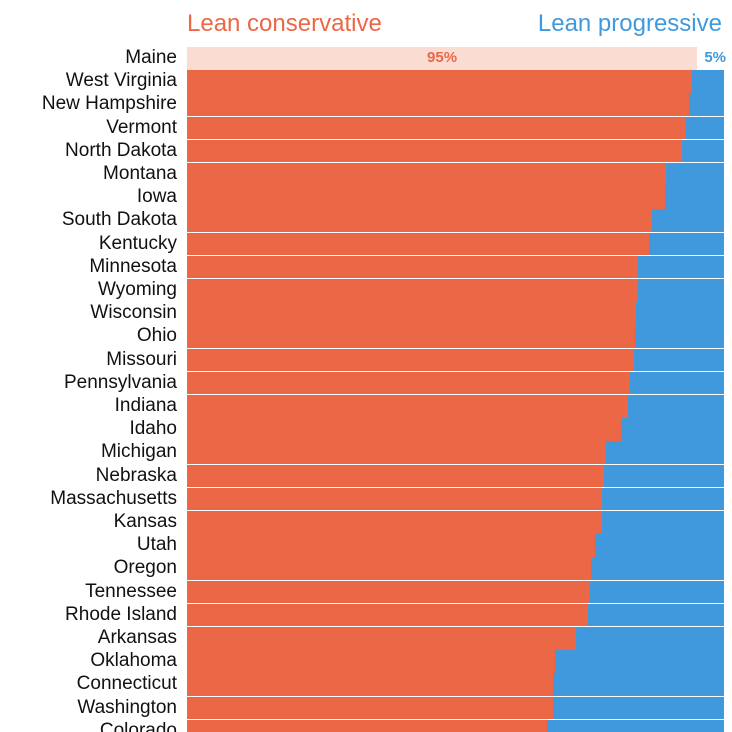 The width and height of the screenshot is (732, 732). Describe the element at coordinates (663, 476) in the screenshot. I see `bar-progressive-nebraska` at that location.